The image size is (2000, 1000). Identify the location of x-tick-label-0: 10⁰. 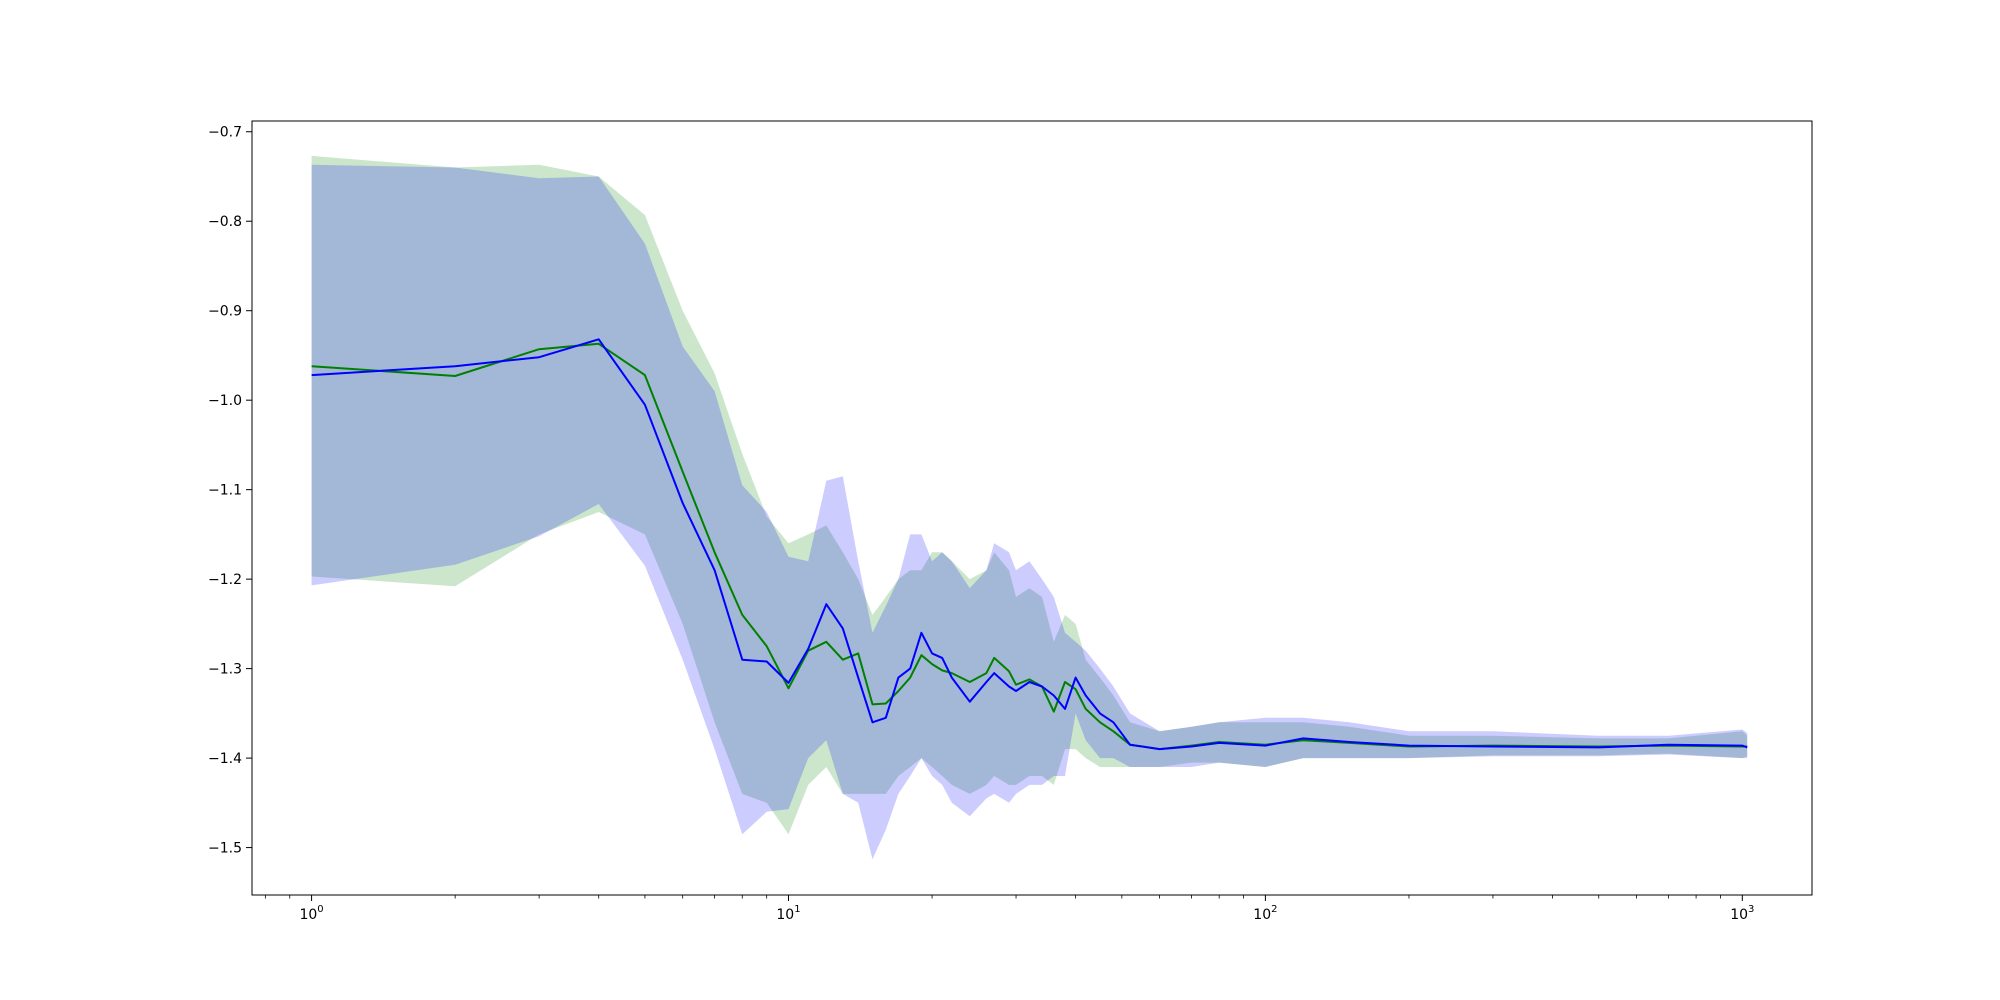
(311, 913).